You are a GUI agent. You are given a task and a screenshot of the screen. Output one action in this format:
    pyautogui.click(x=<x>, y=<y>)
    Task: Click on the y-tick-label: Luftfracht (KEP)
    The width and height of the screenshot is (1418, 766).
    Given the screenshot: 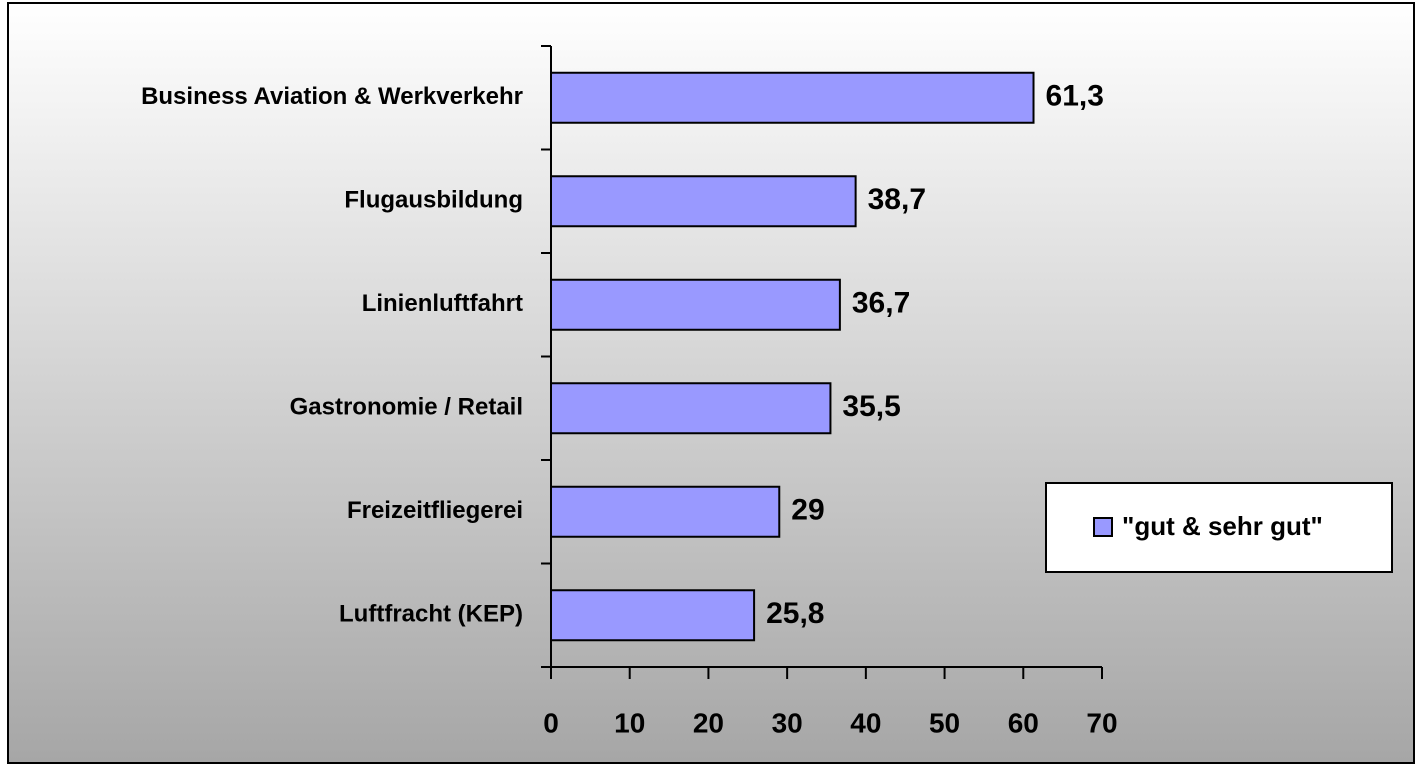 What is the action you would take?
    pyautogui.click(x=431, y=614)
    